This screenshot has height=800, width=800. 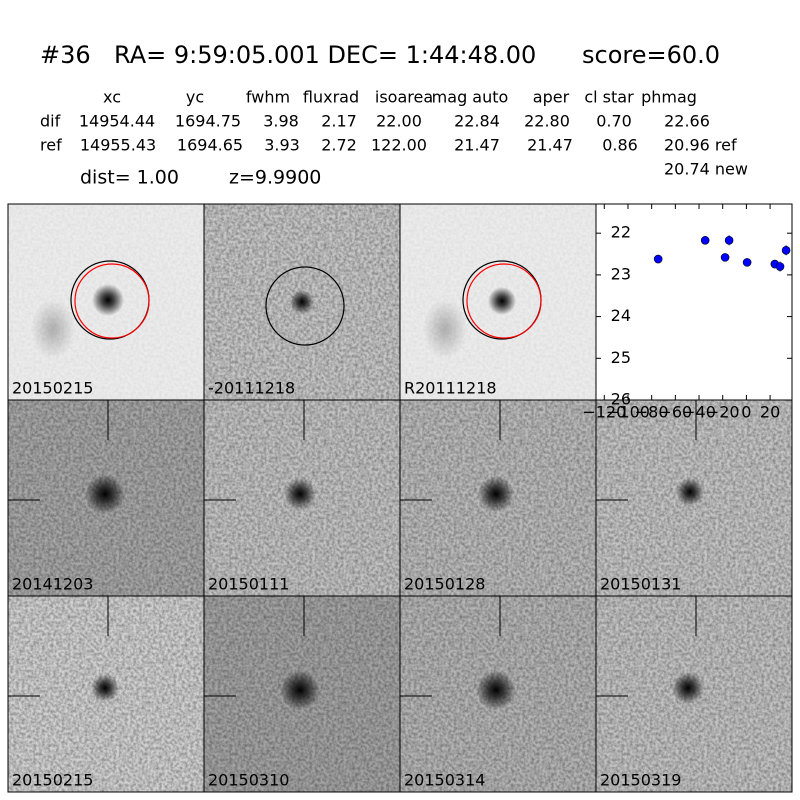 I want to click on panel-label: 20141203, so click(x=52, y=584).